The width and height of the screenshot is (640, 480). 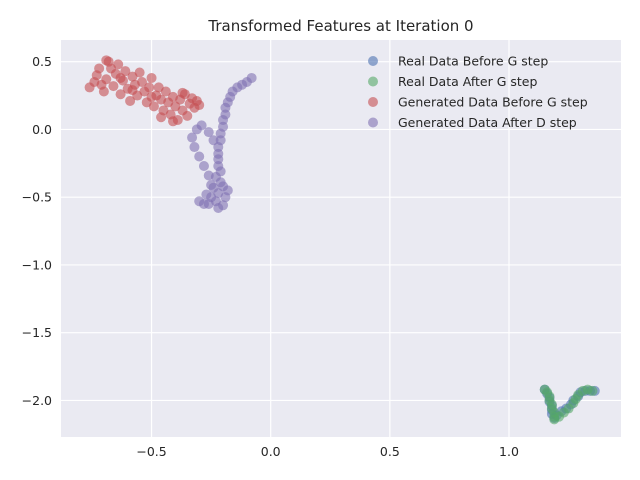 What do you see at coordinates (509, 451) in the screenshot?
I see `x-tick-label: 1.0` at bounding box center [509, 451].